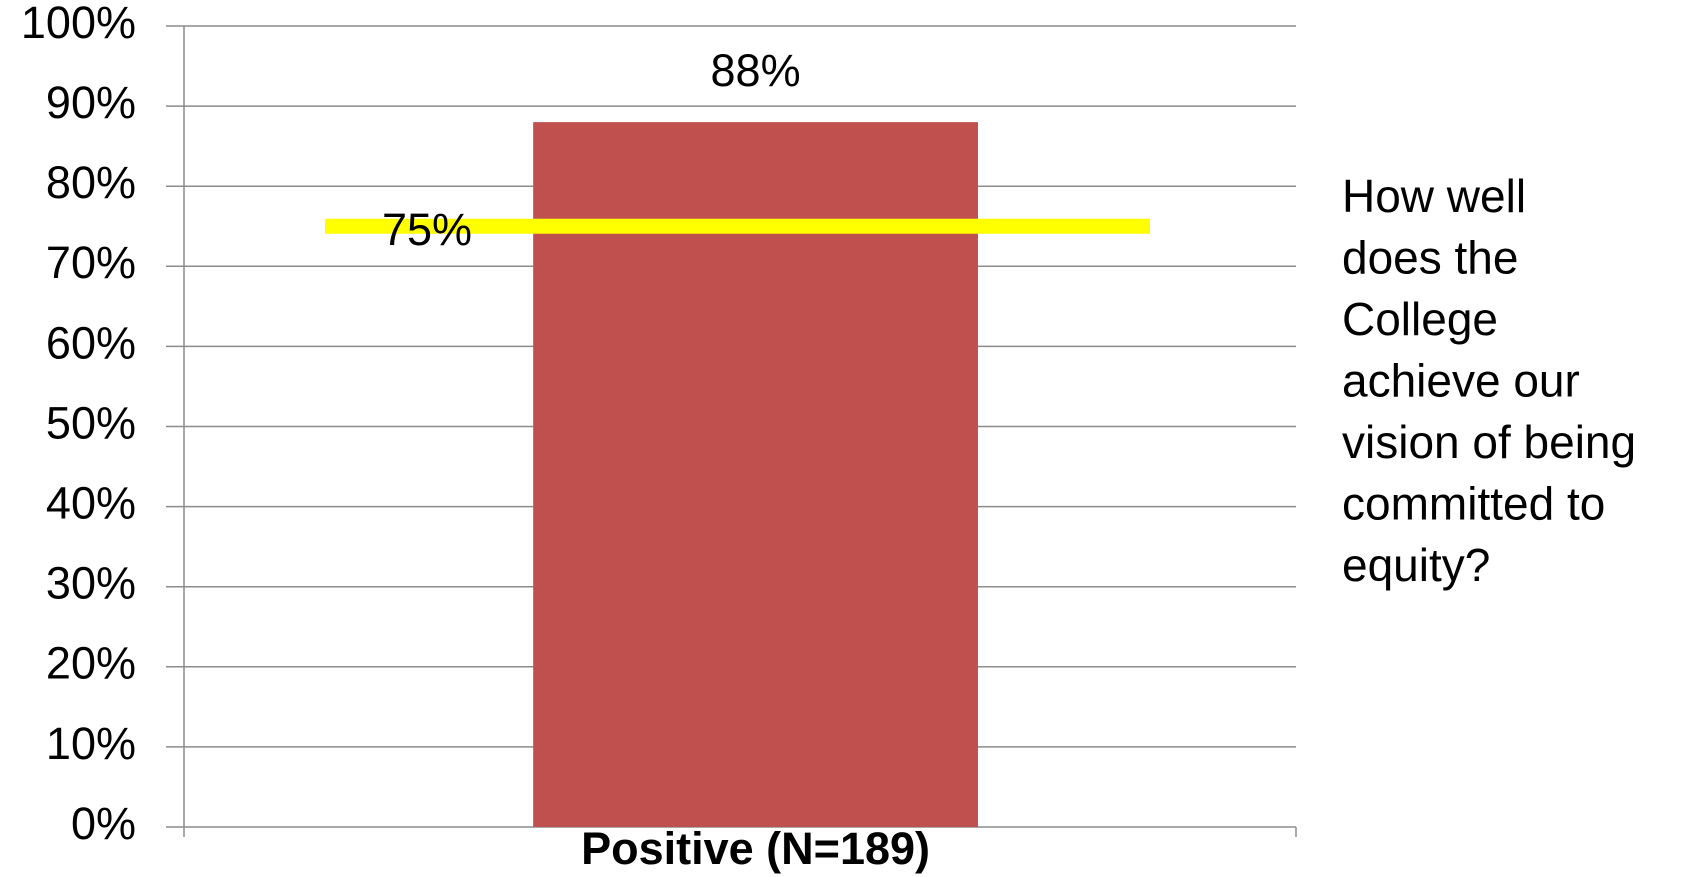  I want to click on y-tick-label: 40%, so click(91, 502).